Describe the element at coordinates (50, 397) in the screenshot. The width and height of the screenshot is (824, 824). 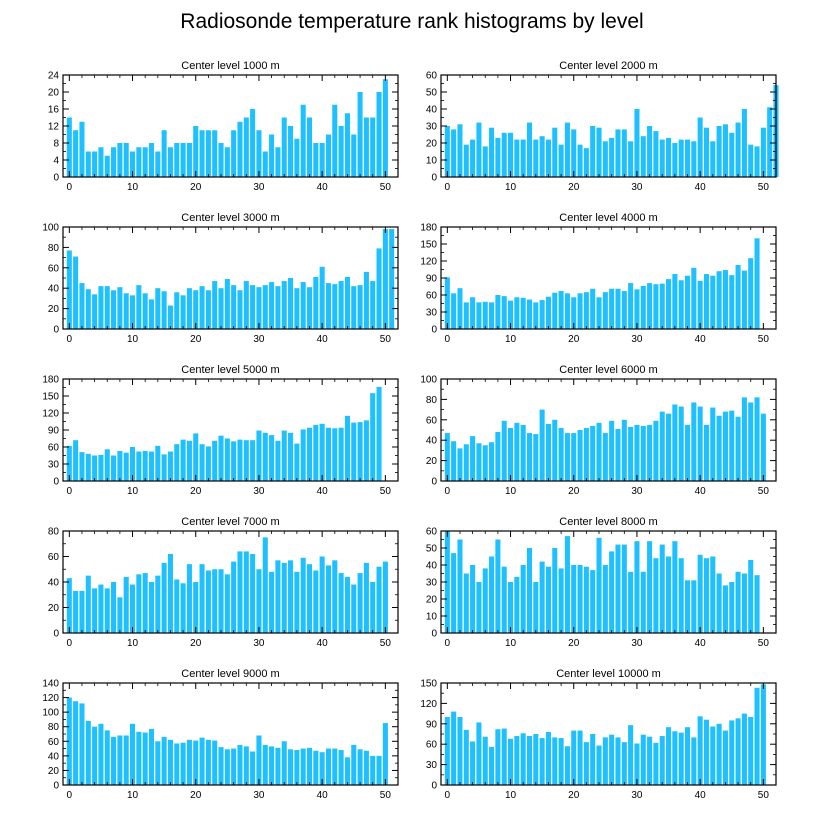
I see `y-tick-label: 150` at that location.